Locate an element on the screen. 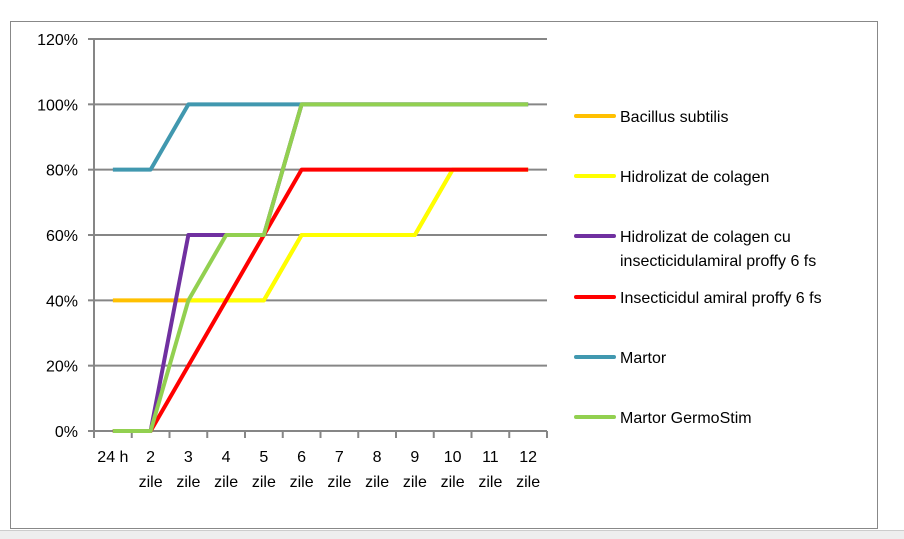 Image resolution: width=904 pixels, height=539 pixels. x-tick-label: 7 is located at coordinates (339, 457).